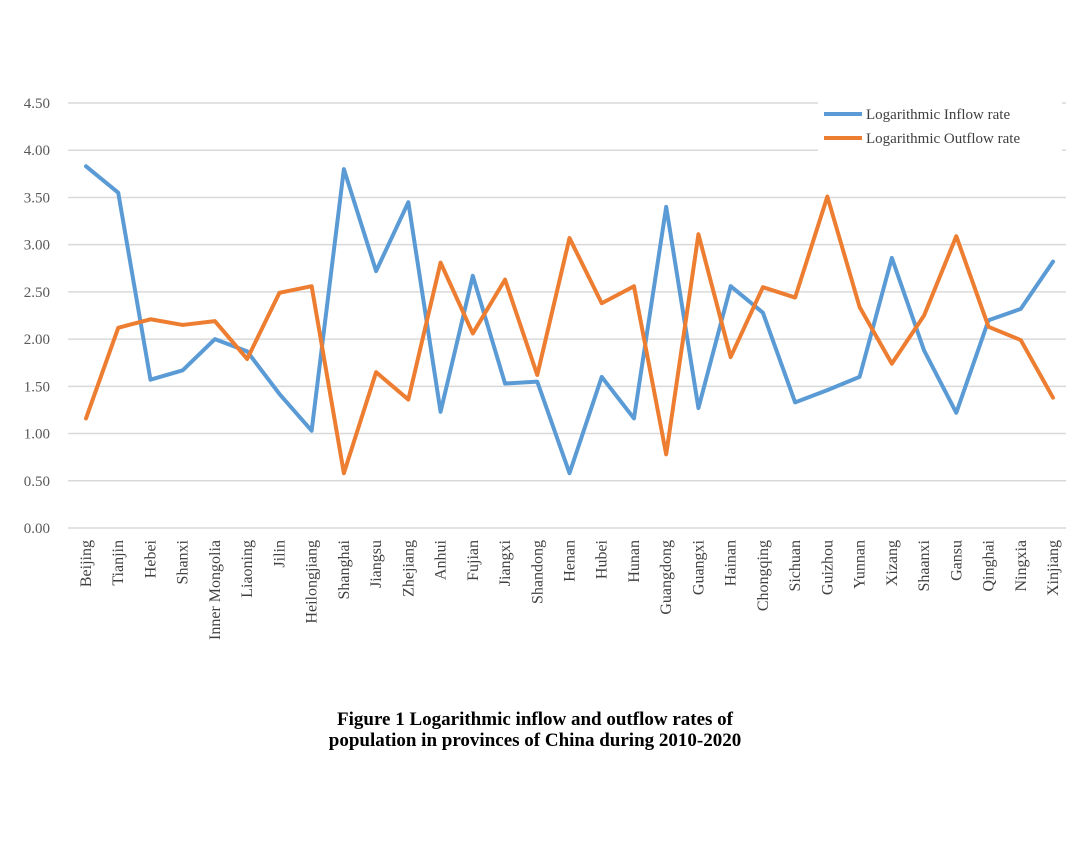  I want to click on legend-label: Logarithmic Inflow rate, so click(938, 115).